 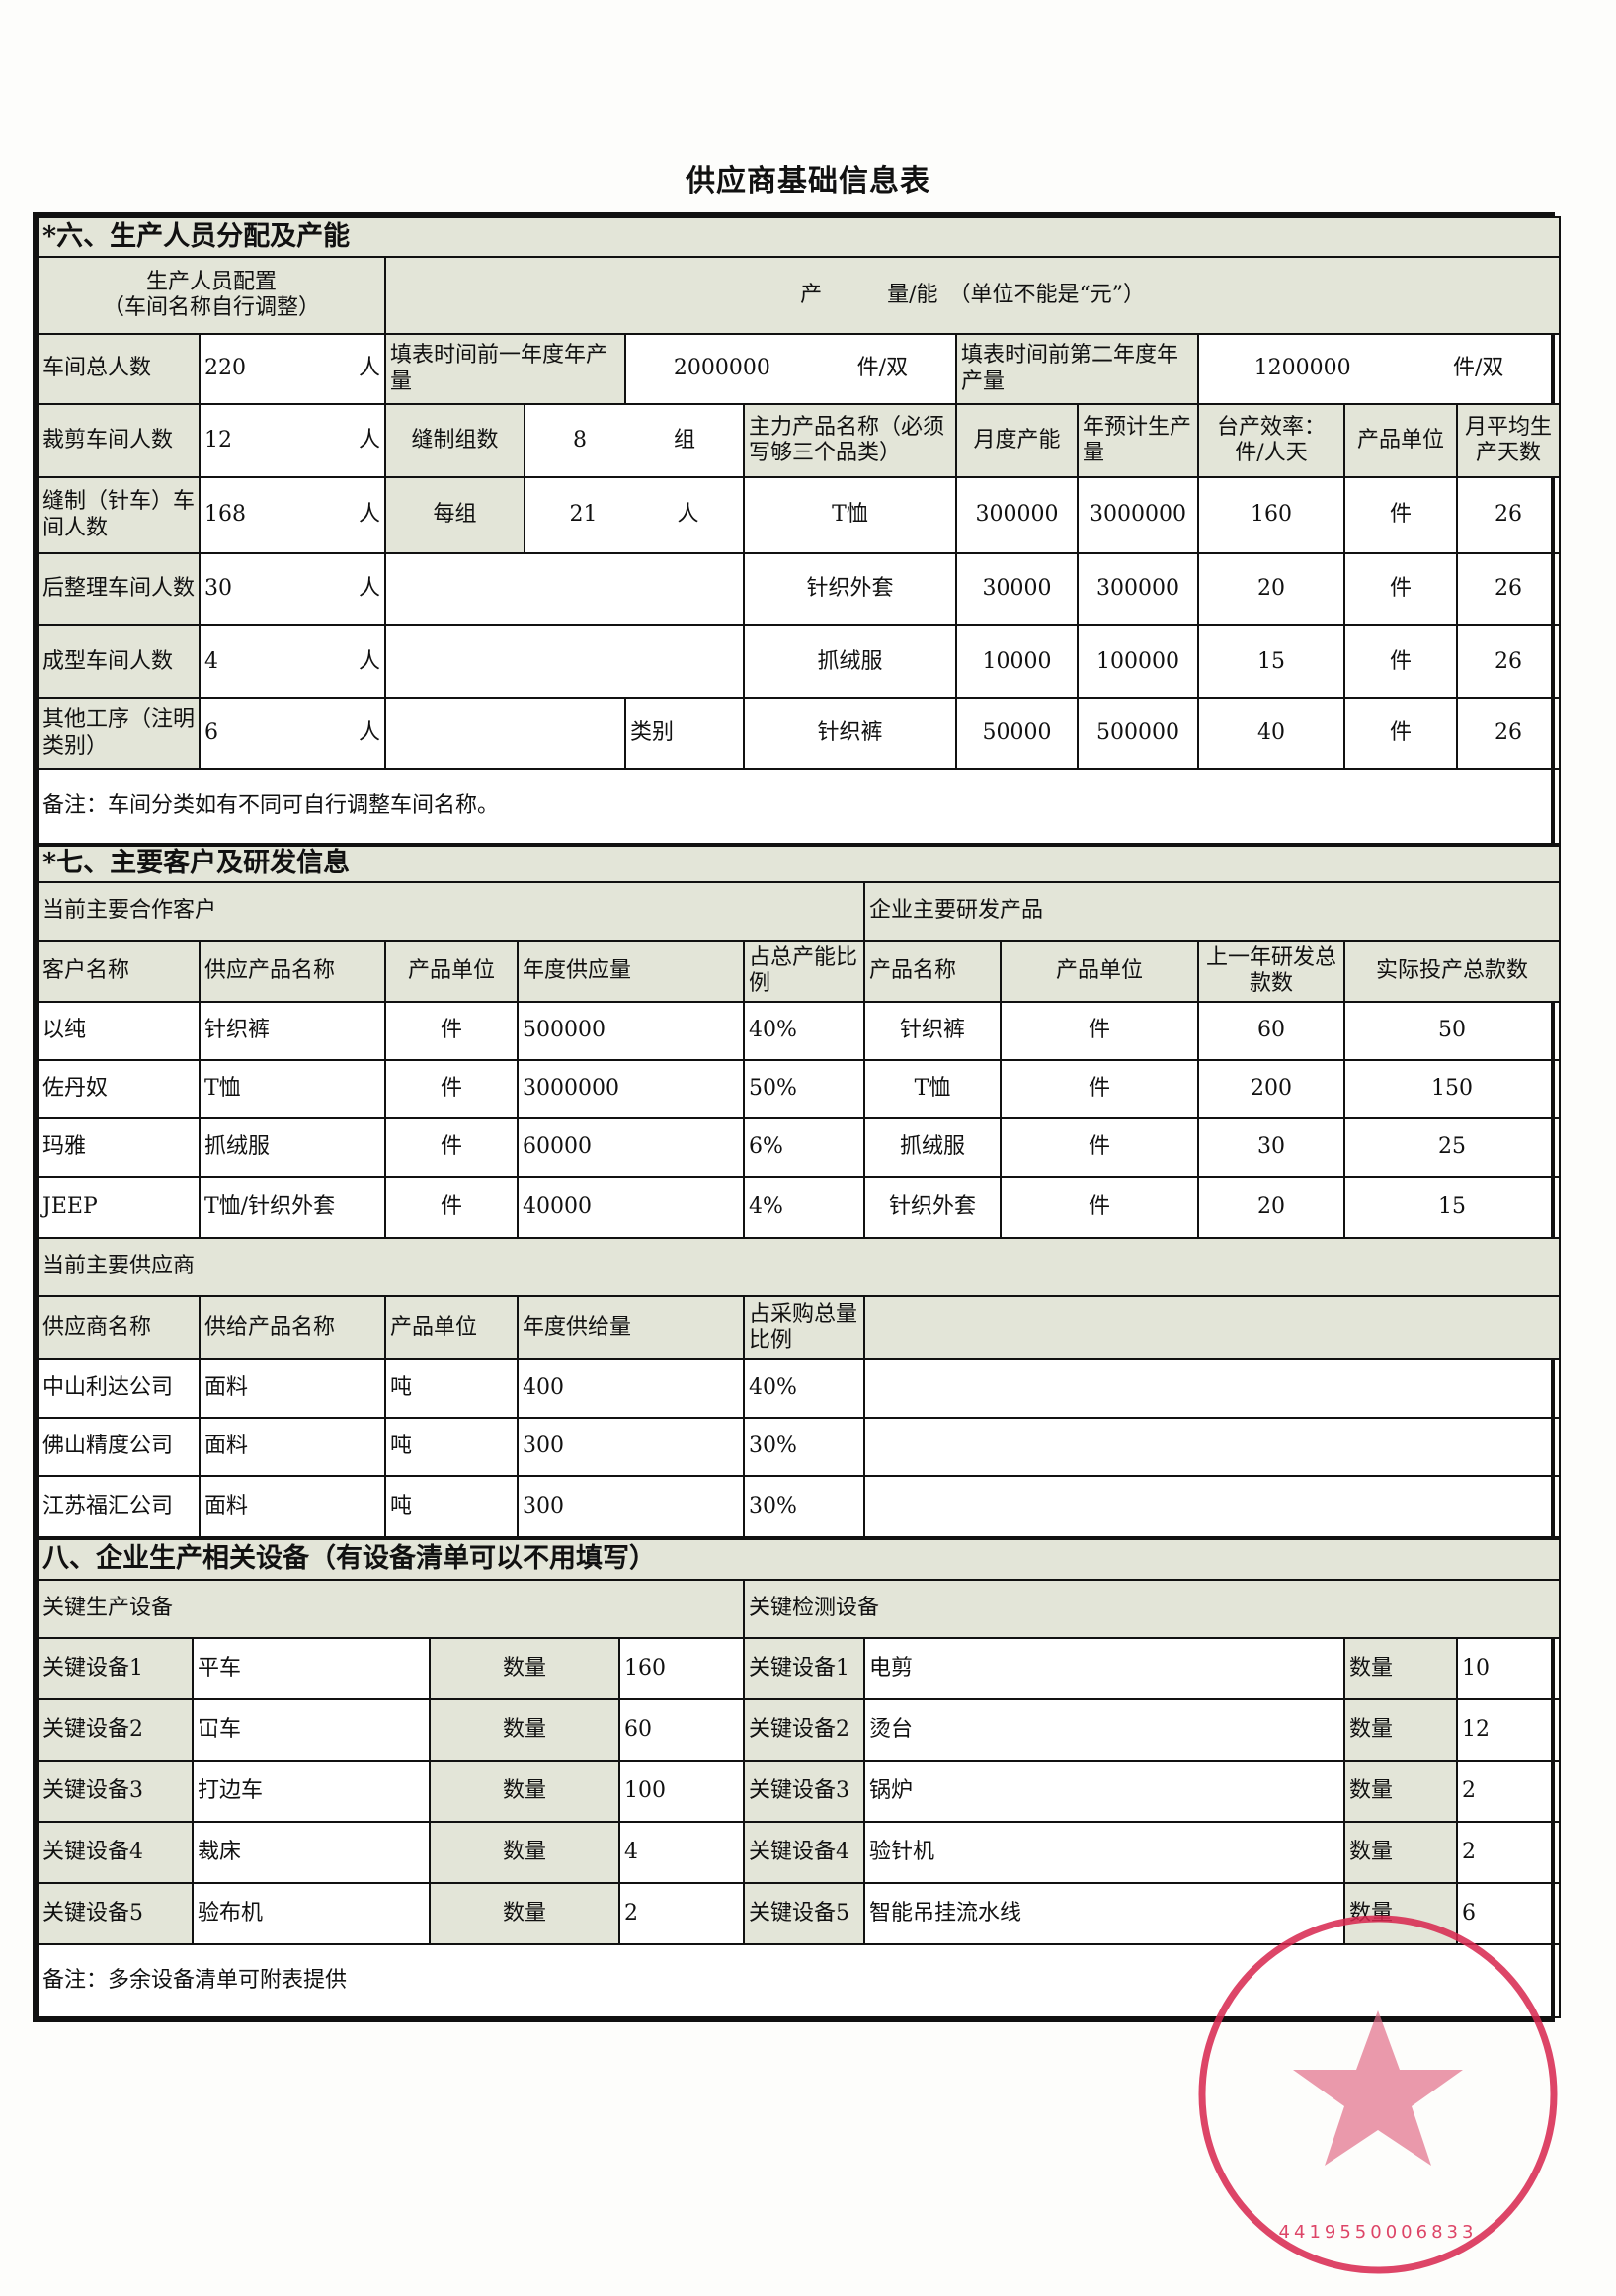 I want to click on staff-config-header: 生产人员配置 （车间名称自行调整）, so click(x=212, y=295).